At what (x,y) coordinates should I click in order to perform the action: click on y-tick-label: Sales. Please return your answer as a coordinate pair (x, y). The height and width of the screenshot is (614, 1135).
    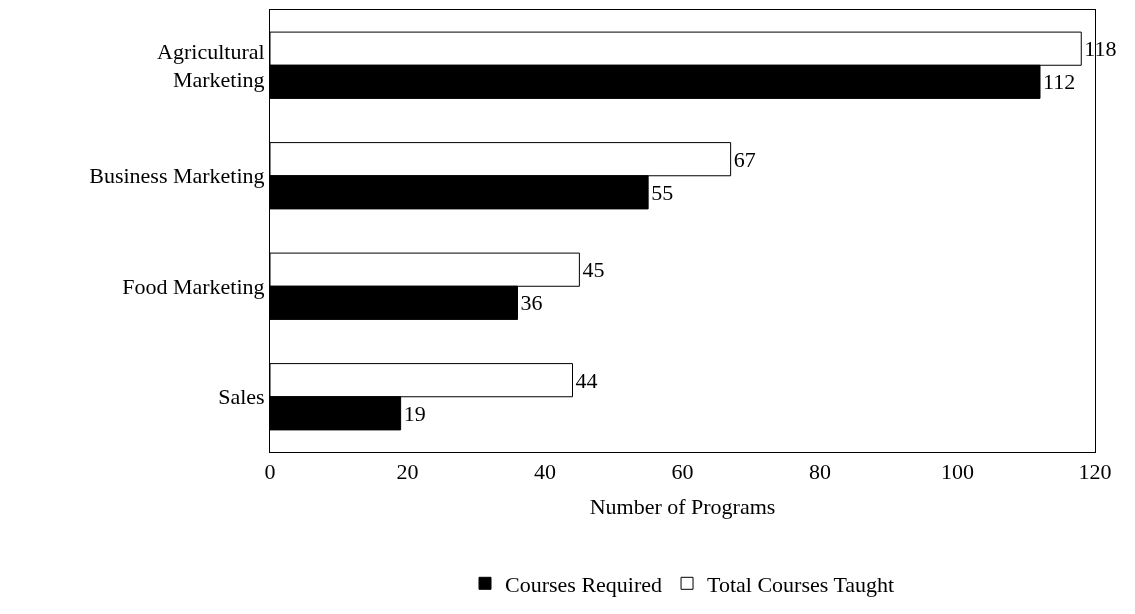
    Looking at the image, I should click on (241, 397).